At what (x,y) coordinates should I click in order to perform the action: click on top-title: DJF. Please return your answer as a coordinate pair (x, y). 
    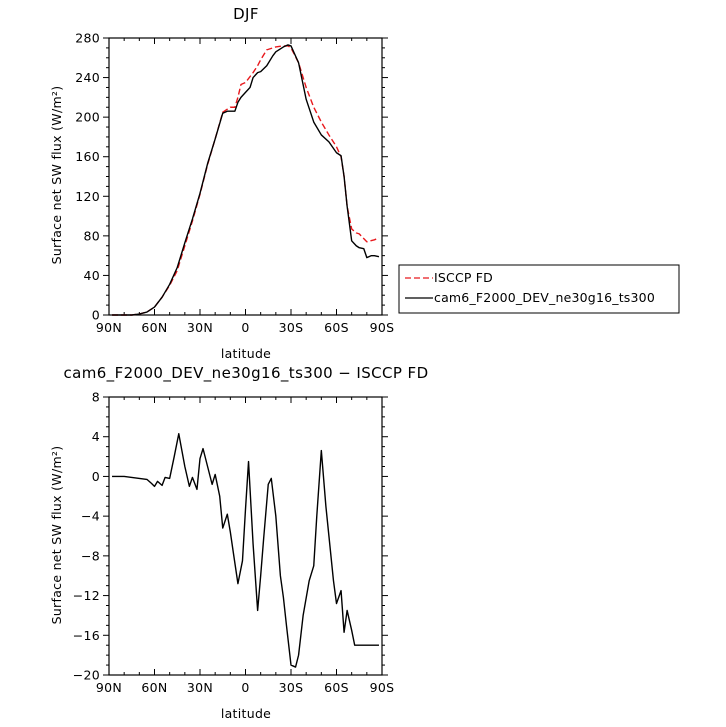
    Looking at the image, I should click on (246, 14).